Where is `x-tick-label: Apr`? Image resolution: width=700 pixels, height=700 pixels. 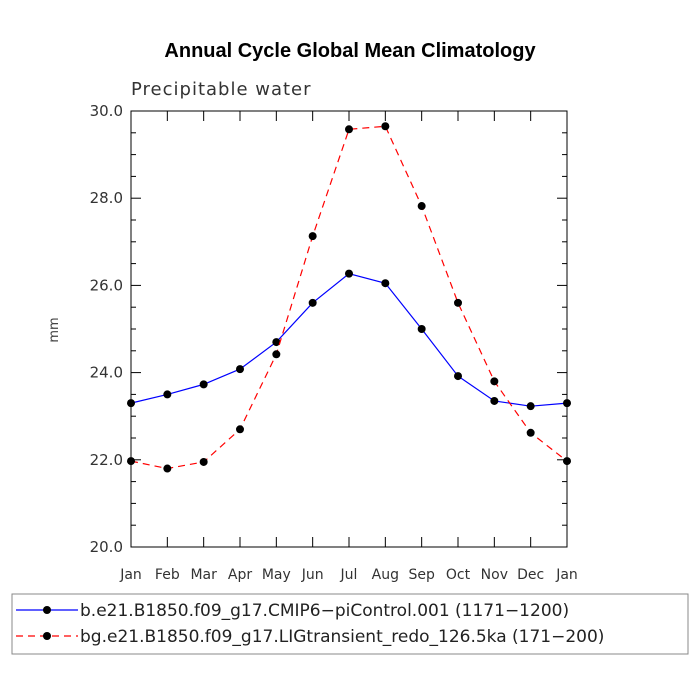 x-tick-label: Apr is located at coordinates (240, 575).